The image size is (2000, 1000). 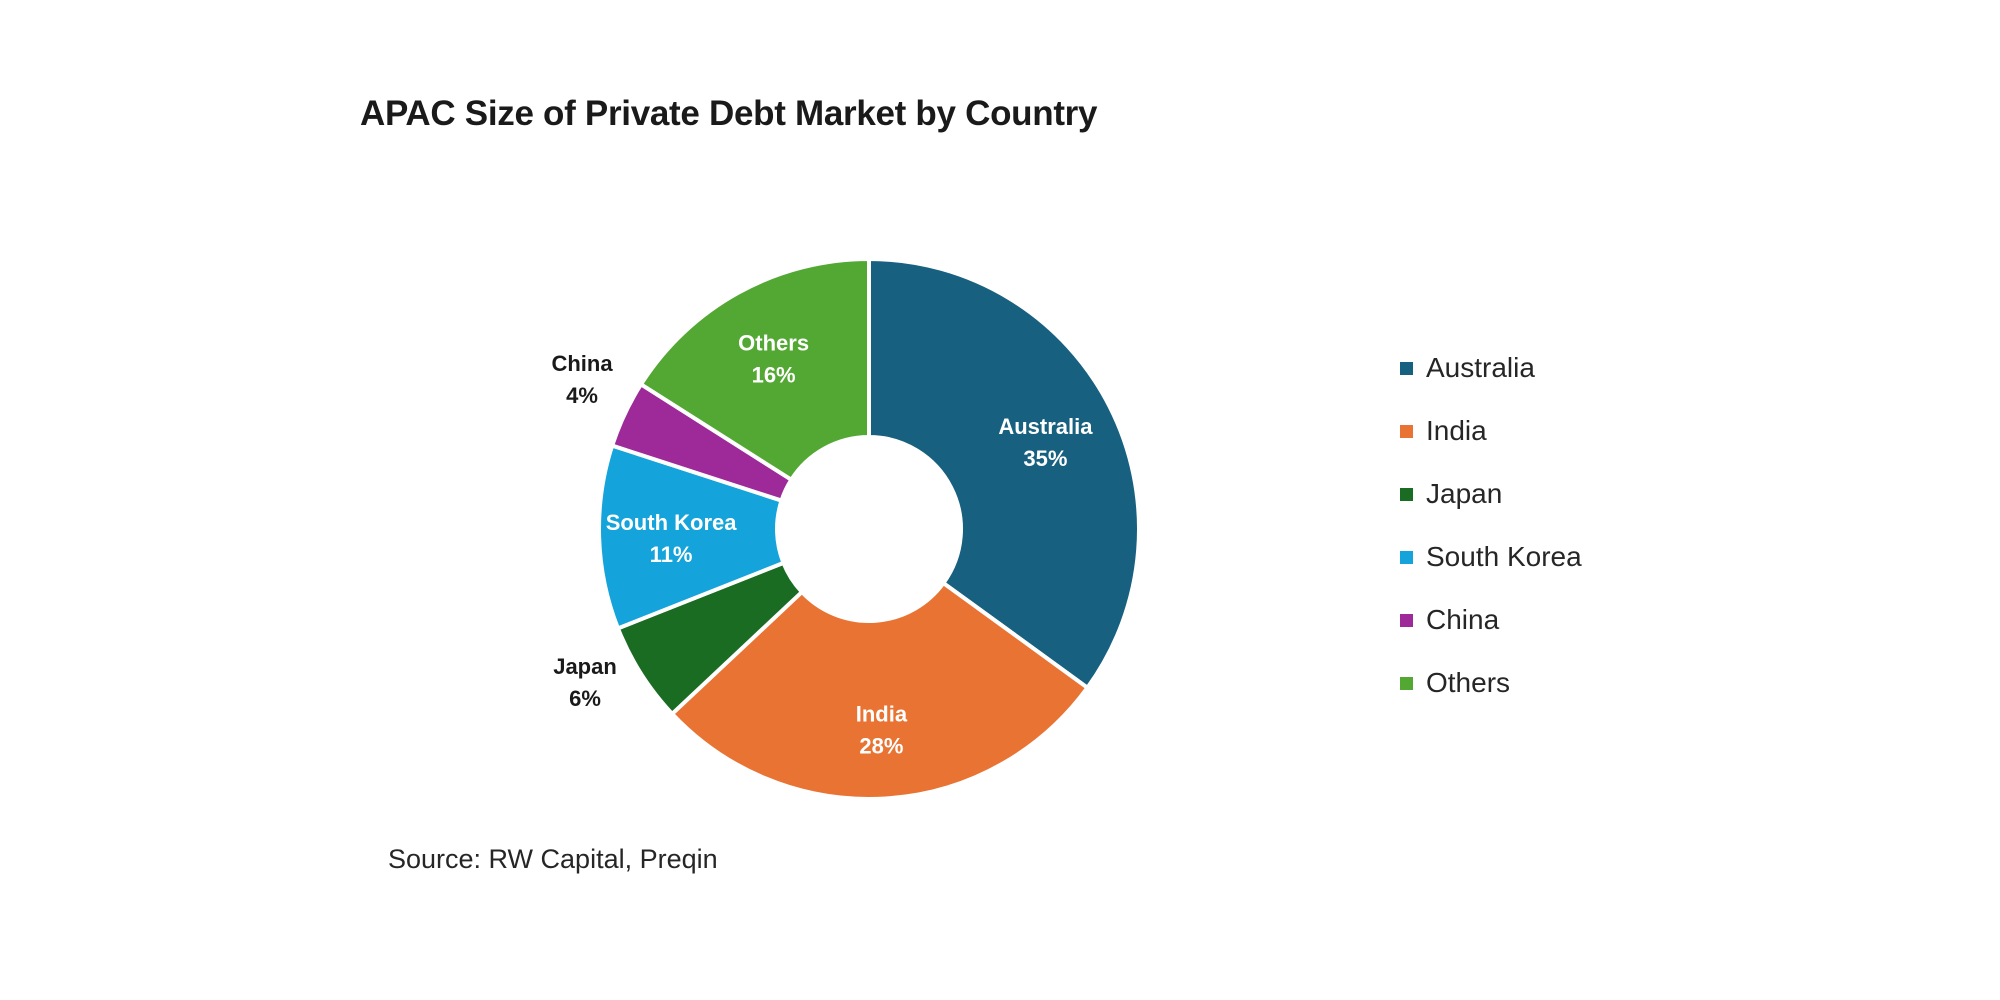 I want to click on data-label-name: Australia, so click(x=1045, y=426).